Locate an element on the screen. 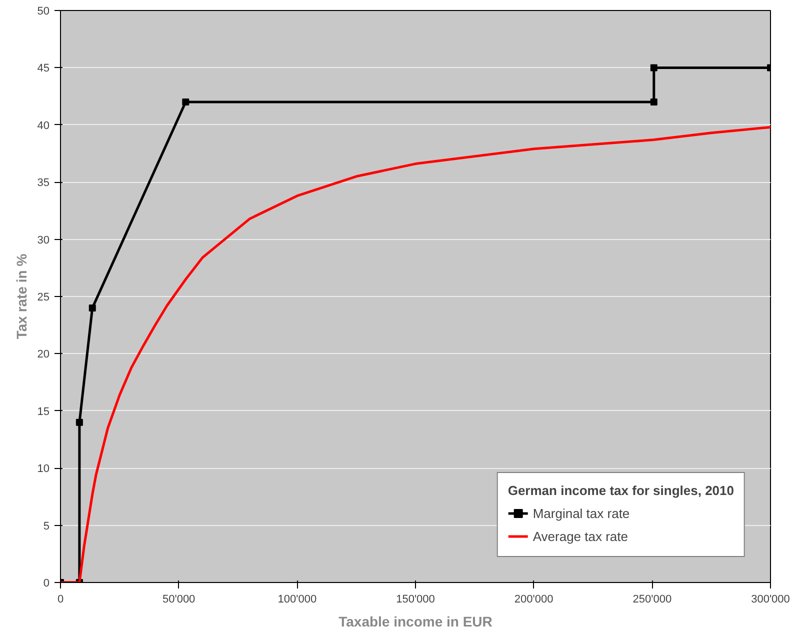 This screenshot has height=632, width=800. y-tick-label: 5 is located at coordinates (46, 526).